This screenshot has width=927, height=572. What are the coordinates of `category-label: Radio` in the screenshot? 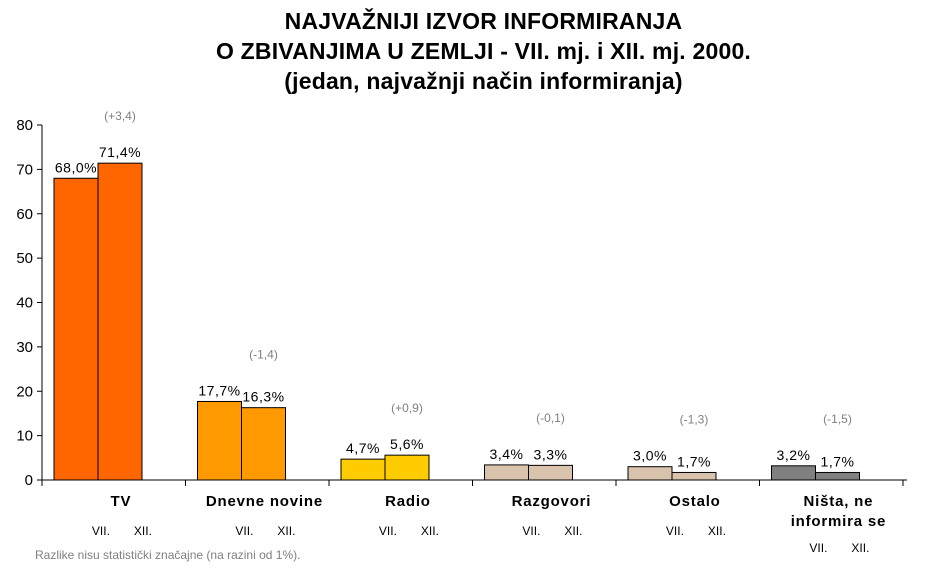 It's located at (408, 501).